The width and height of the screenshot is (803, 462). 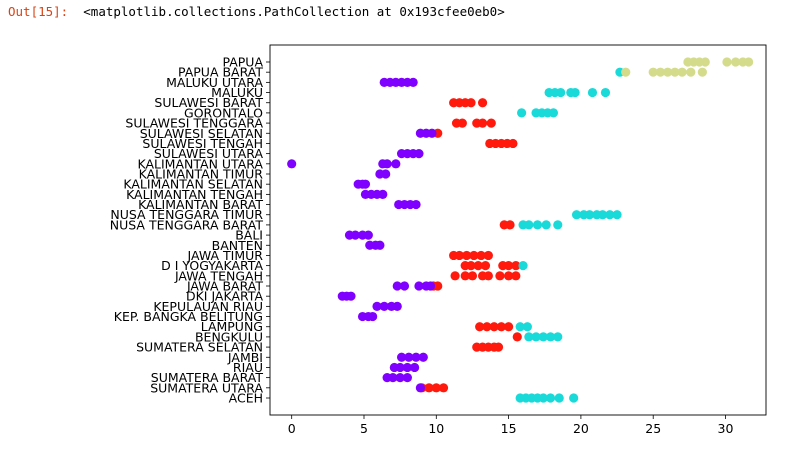 What do you see at coordinates (207, 377) in the screenshot?
I see `y-tick-label: SUMATERA BARAT` at bounding box center [207, 377].